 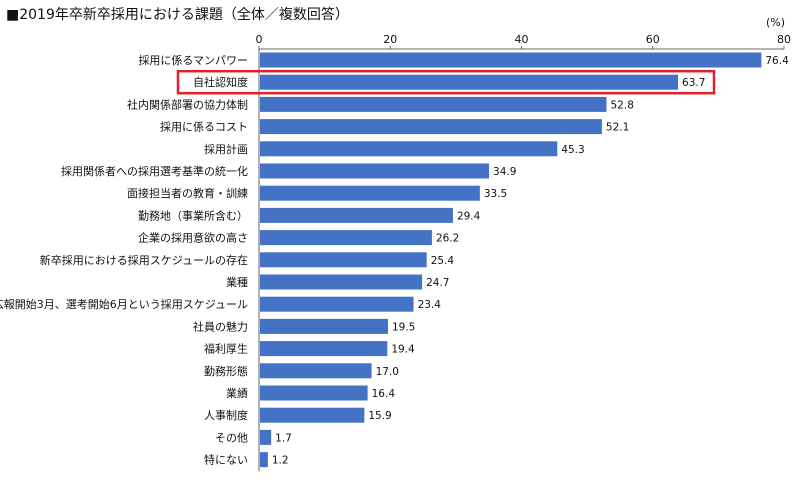 What do you see at coordinates (622, 105) in the screenshot?
I see `value-label: 52.8` at bounding box center [622, 105].